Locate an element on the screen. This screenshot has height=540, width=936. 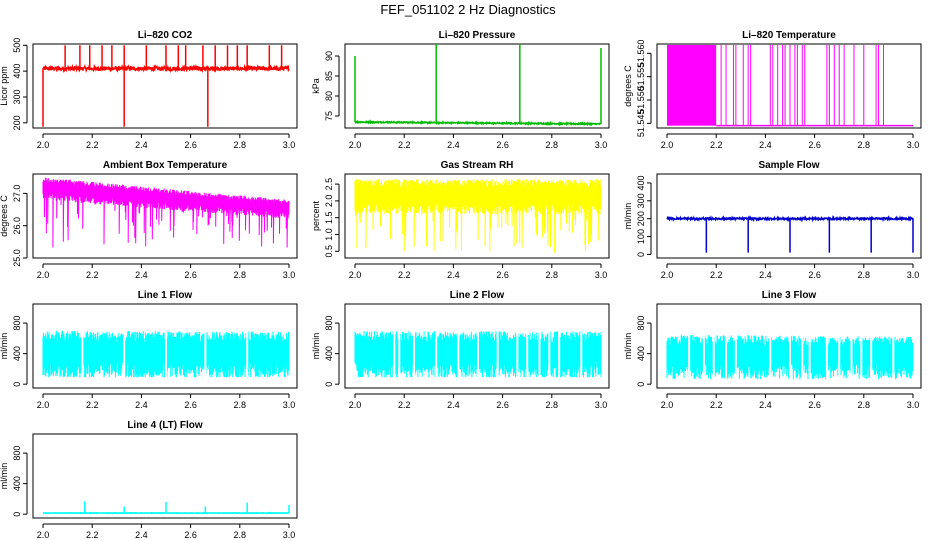
series-band-rh is located at coordinates (478, 215).